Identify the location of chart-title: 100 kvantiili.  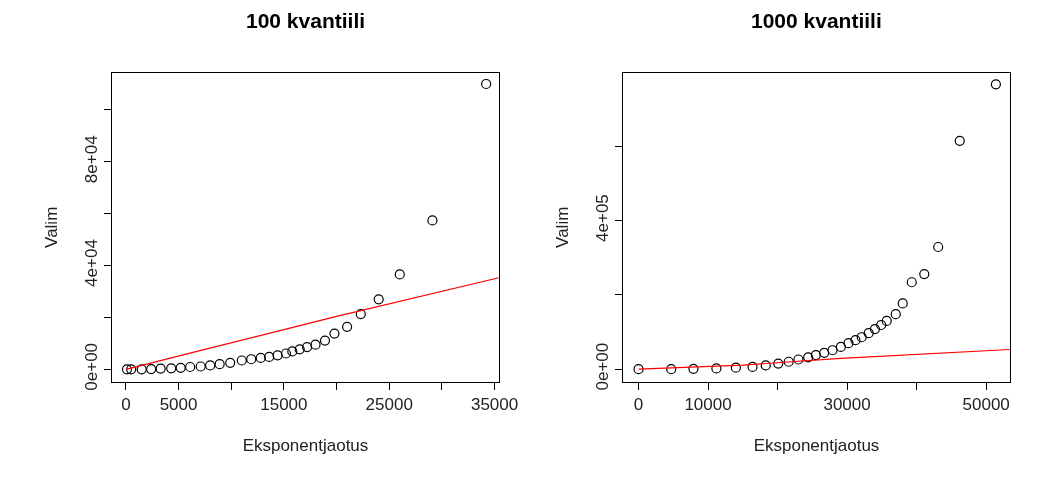
(306, 20).